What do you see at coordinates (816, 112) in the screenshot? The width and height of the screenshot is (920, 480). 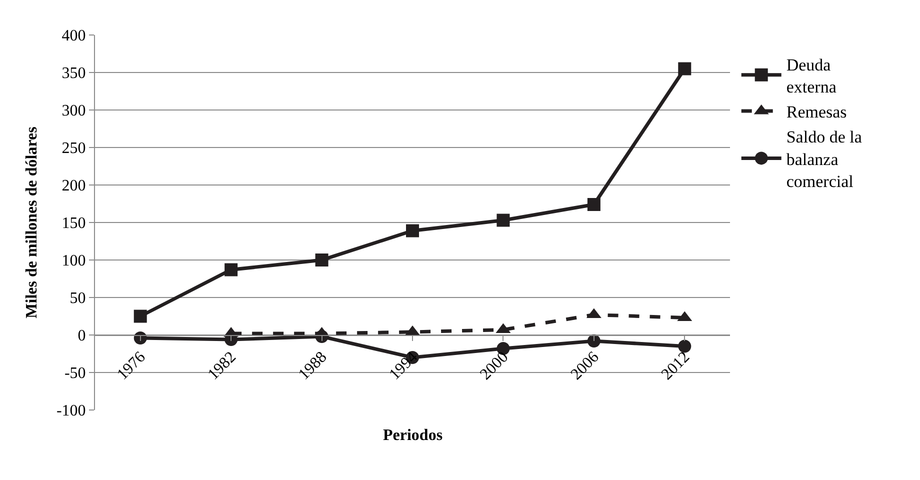 I see `legend-label: Remesas` at bounding box center [816, 112].